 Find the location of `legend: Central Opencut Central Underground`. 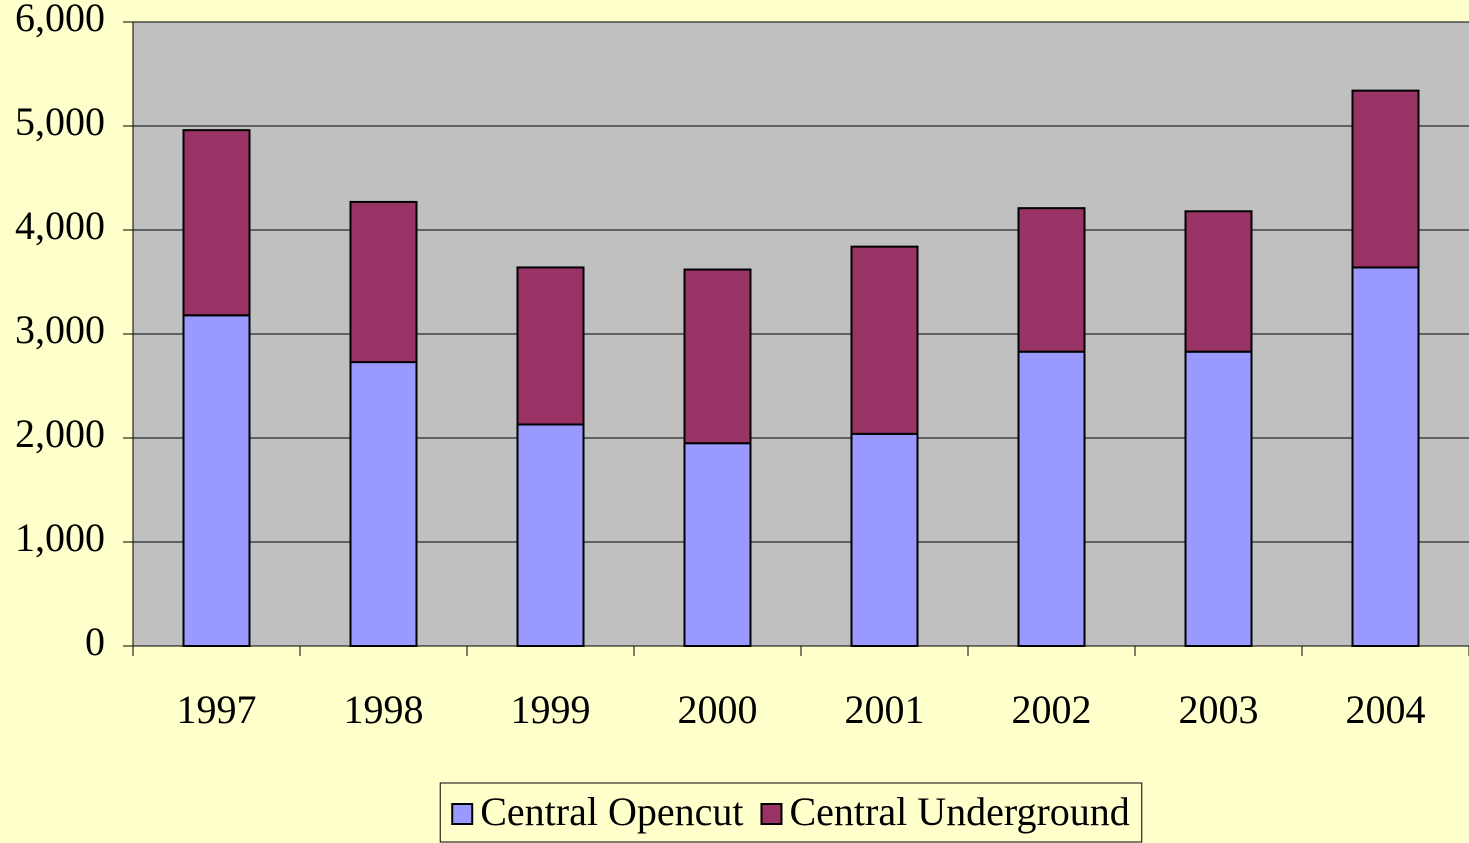

legend: Central Opencut Central Underground is located at coordinates (791, 812).